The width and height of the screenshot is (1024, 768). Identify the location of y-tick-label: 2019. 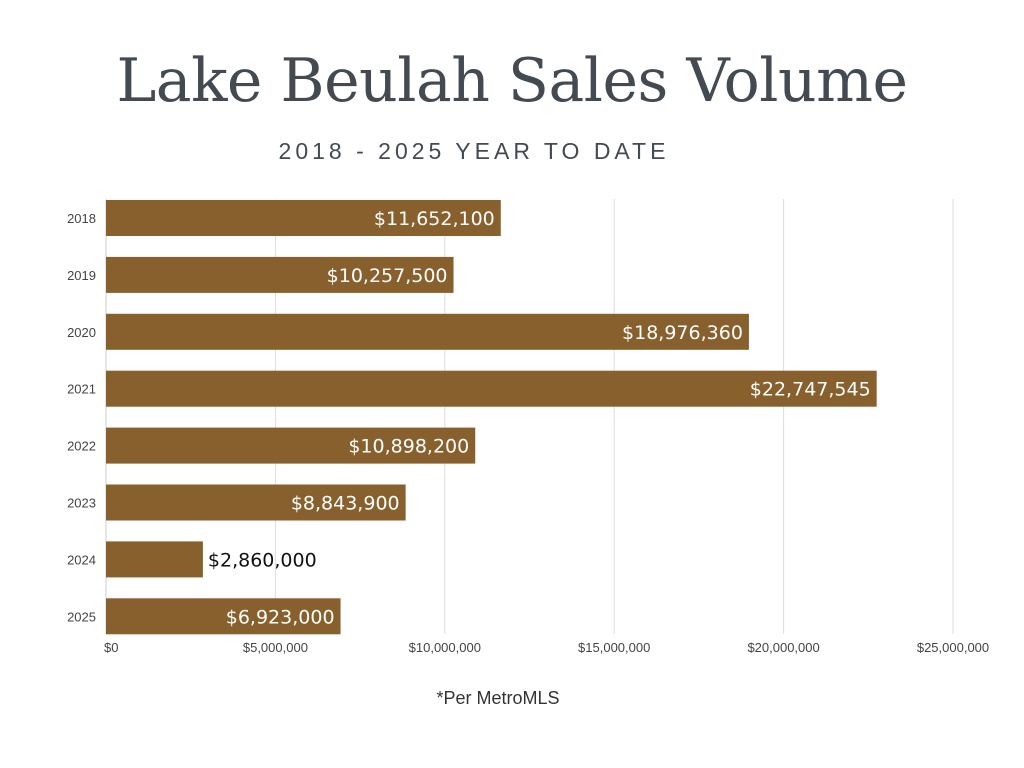
(81, 275).